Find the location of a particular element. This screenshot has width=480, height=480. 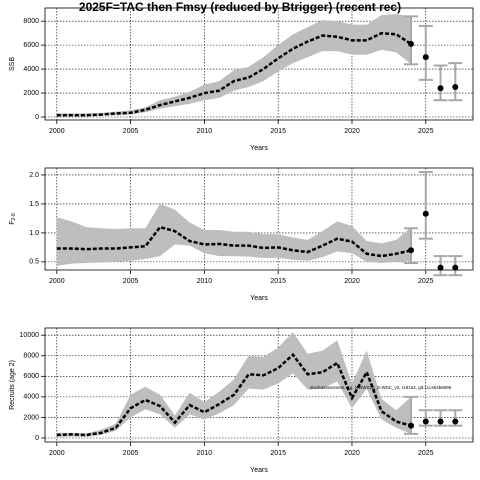

confidence-band is located at coordinates (234, 234).